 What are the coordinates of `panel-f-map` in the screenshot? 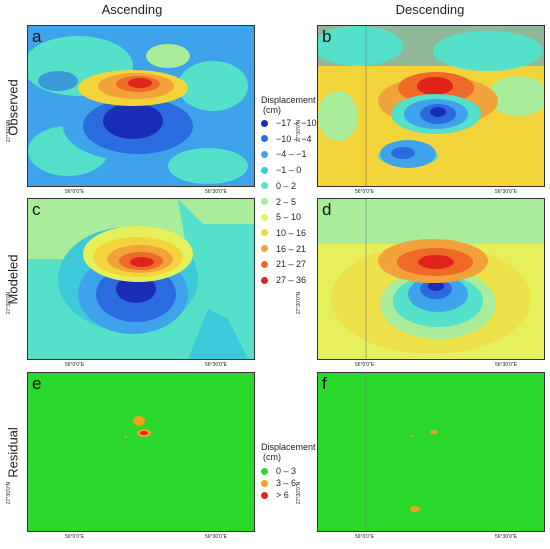 It's located at (431, 452).